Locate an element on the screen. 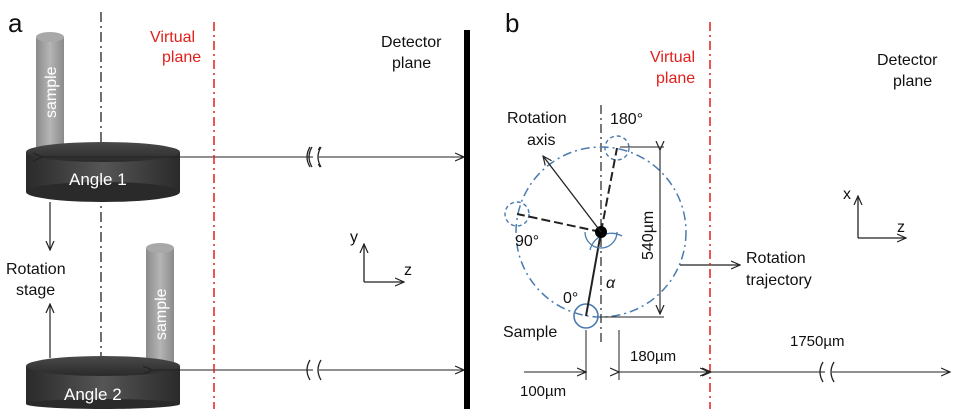 This screenshot has width=959, height=409. virtual-plane-label-b-1: Virtual is located at coordinates (672, 57).